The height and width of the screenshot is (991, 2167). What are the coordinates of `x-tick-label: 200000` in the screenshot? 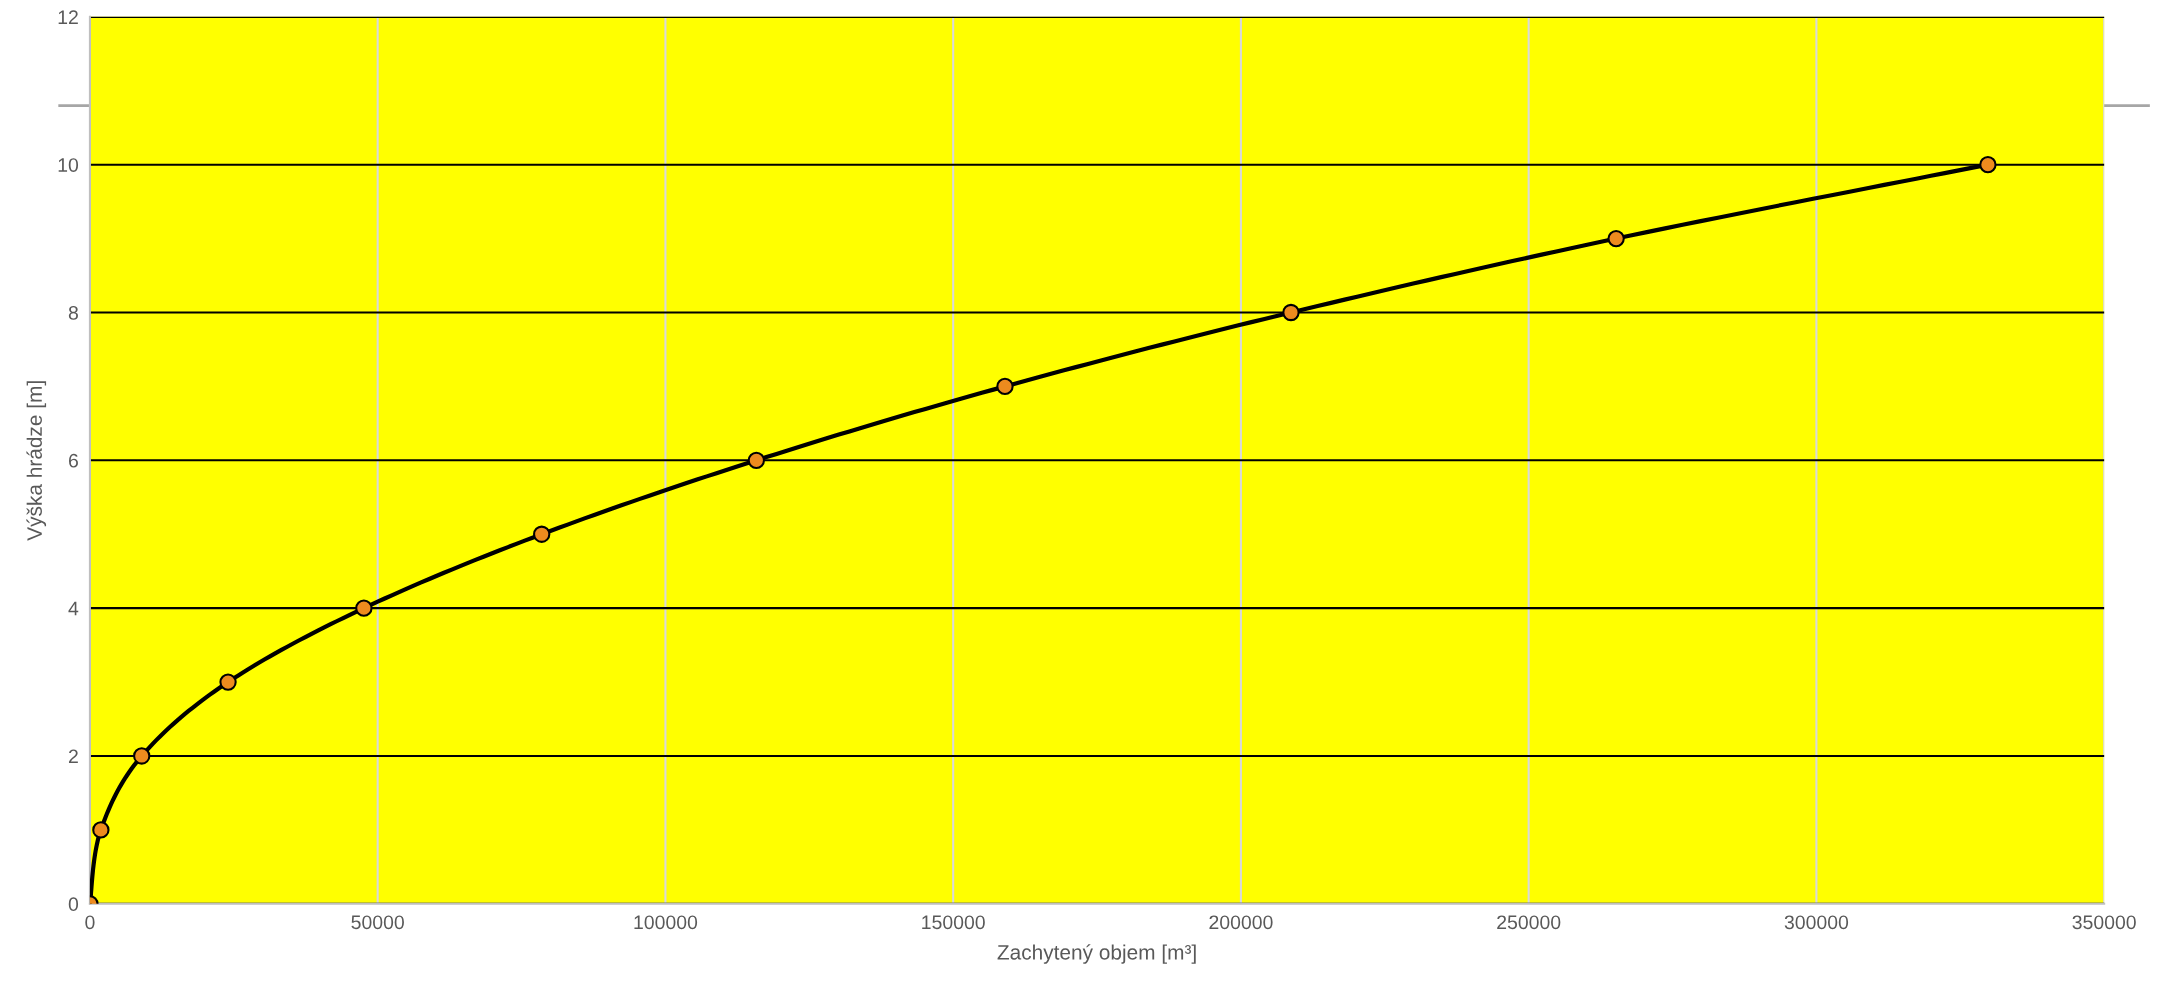 It's located at (1241, 922).